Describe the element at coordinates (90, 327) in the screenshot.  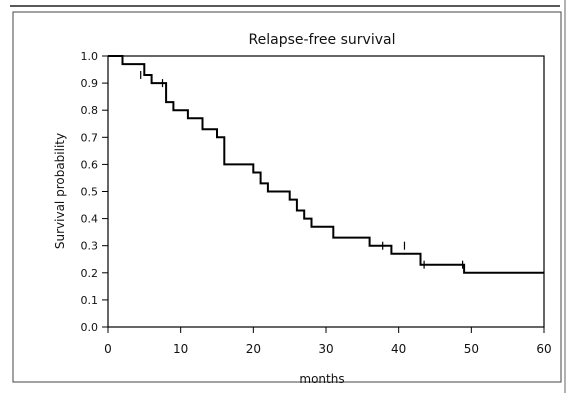
I see `y-tick-label: 0.0` at that location.